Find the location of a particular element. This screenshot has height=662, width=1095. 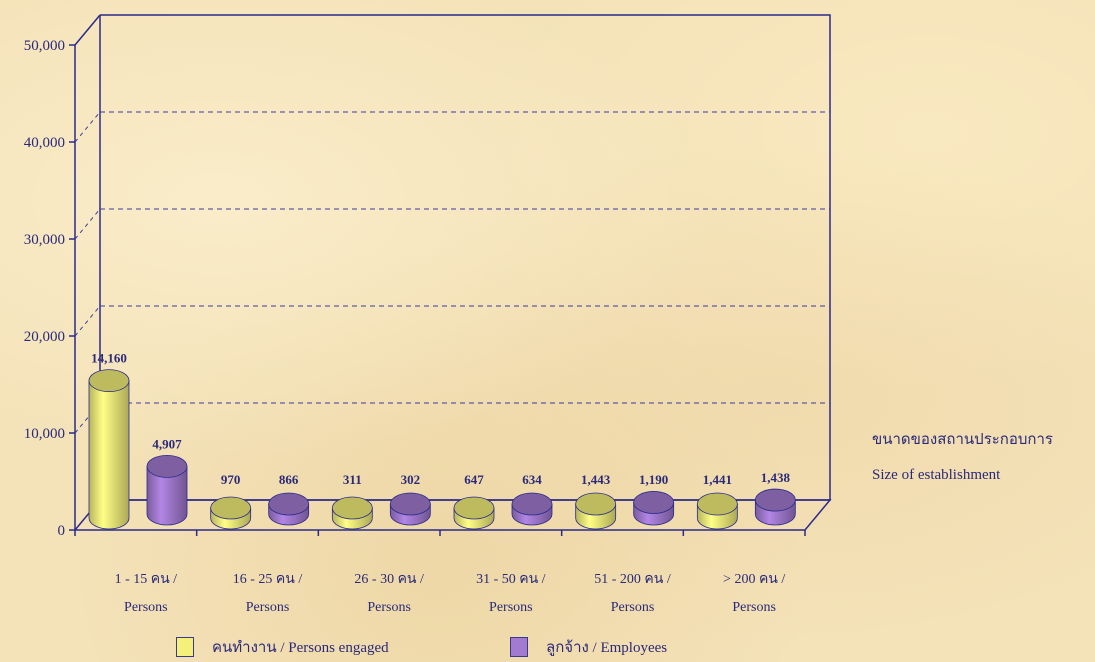

bar-1-1-top is located at coordinates (289, 504).